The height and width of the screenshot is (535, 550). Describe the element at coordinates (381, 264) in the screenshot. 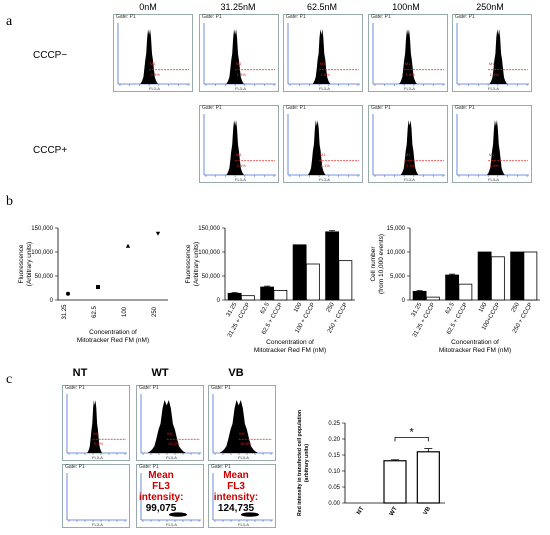

I see `y-axis-label: (from 10,000 events)` at that location.